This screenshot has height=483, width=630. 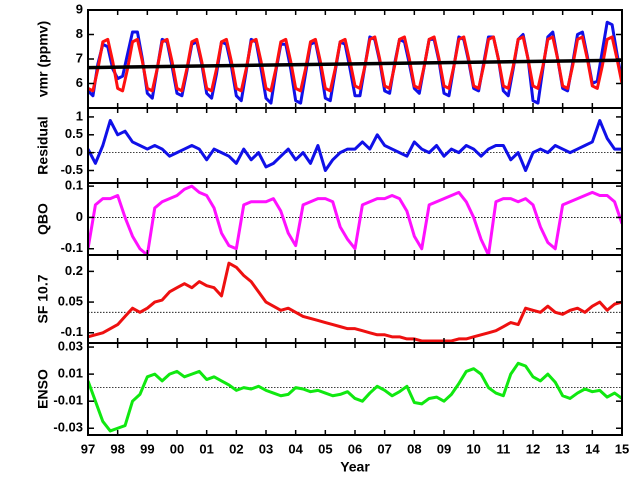 I want to click on y-tick-label: 1, so click(x=79, y=115).